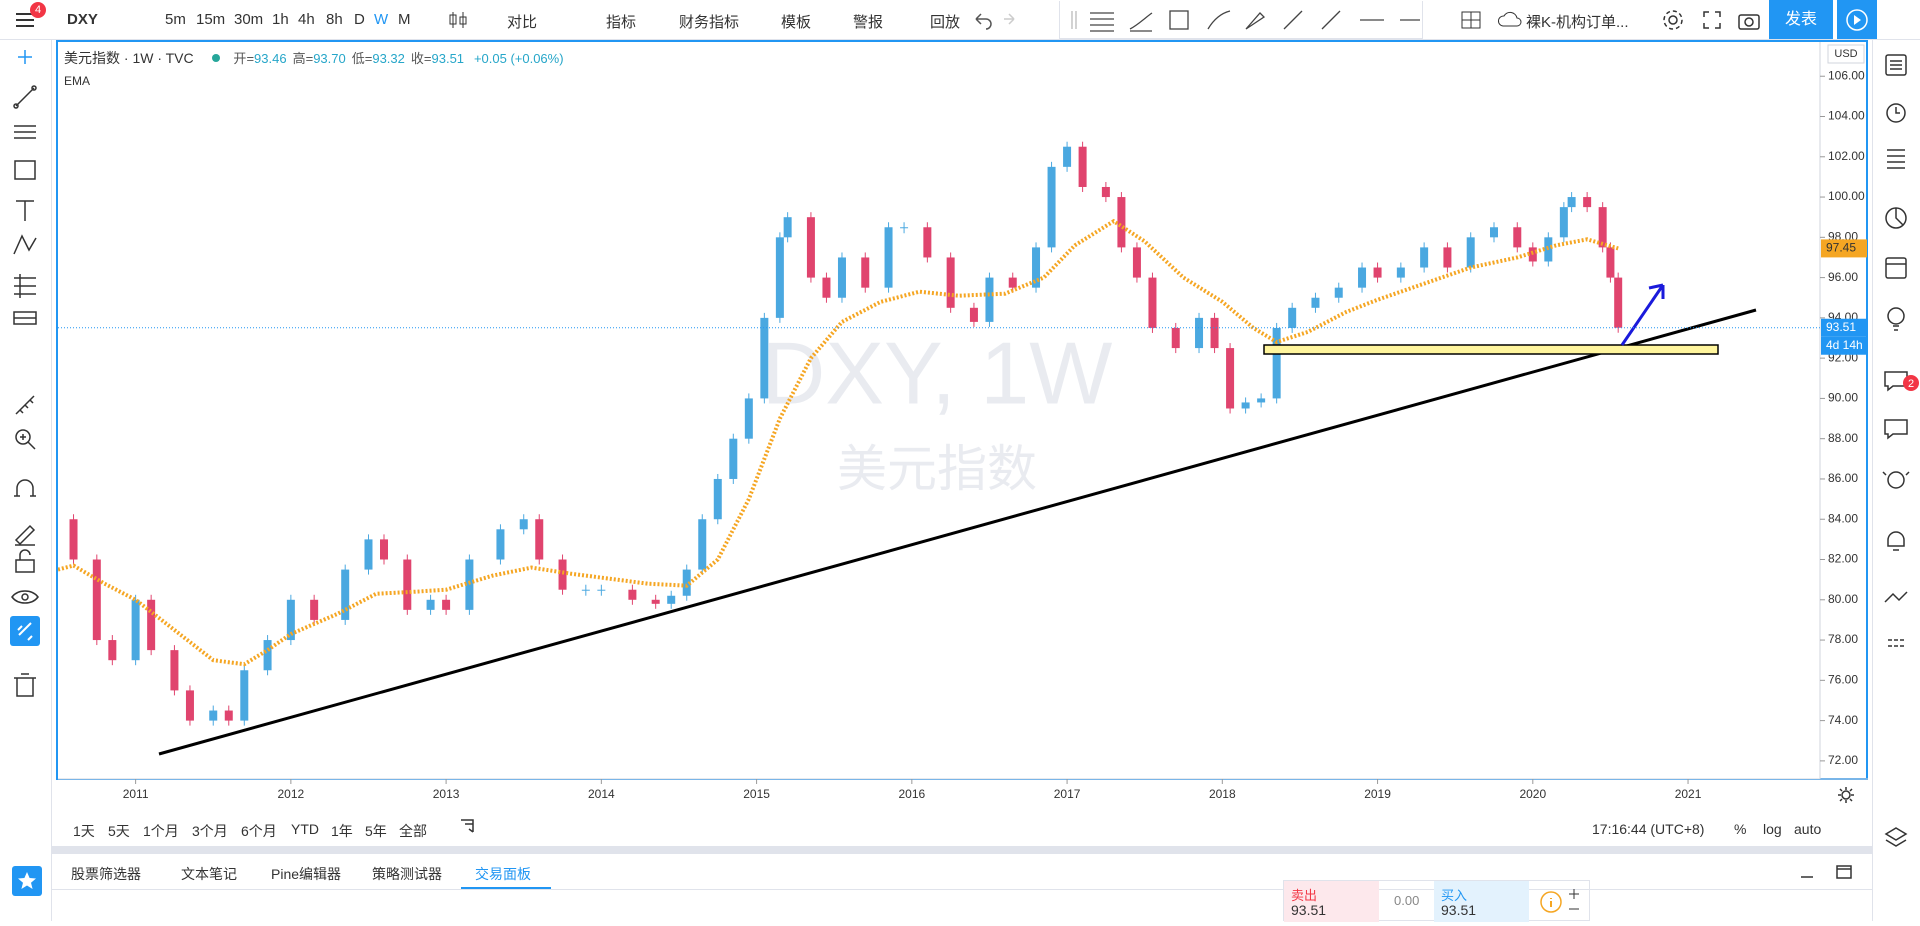 The width and height of the screenshot is (1920, 926). I want to click on axis-settings-icon, so click(1846, 795).